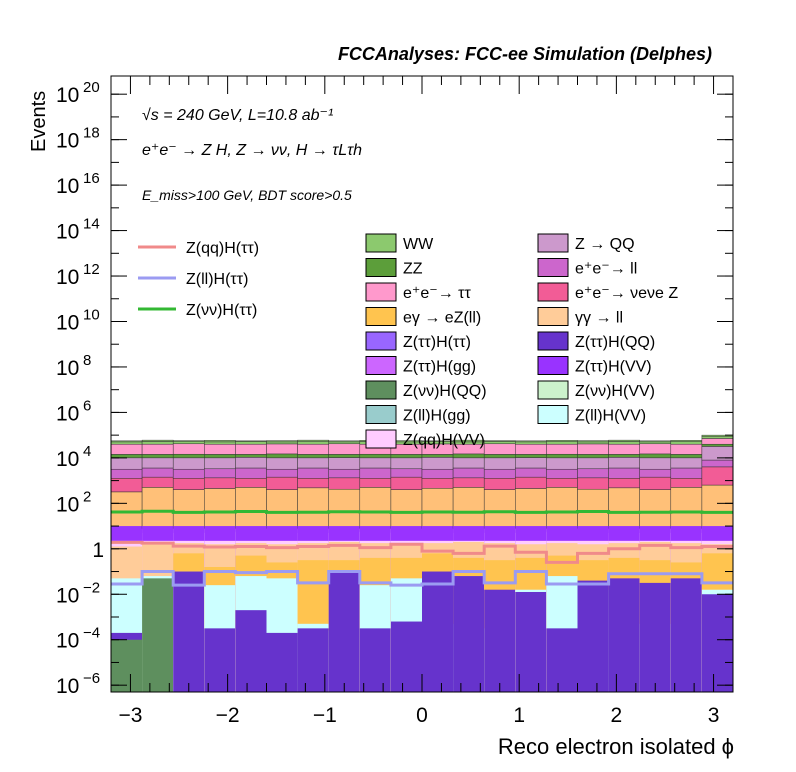 Image resolution: width=796 pixels, height=772 pixels. What do you see at coordinates (325, 715) in the screenshot?
I see `x-tick-label-2: −1` at bounding box center [325, 715].